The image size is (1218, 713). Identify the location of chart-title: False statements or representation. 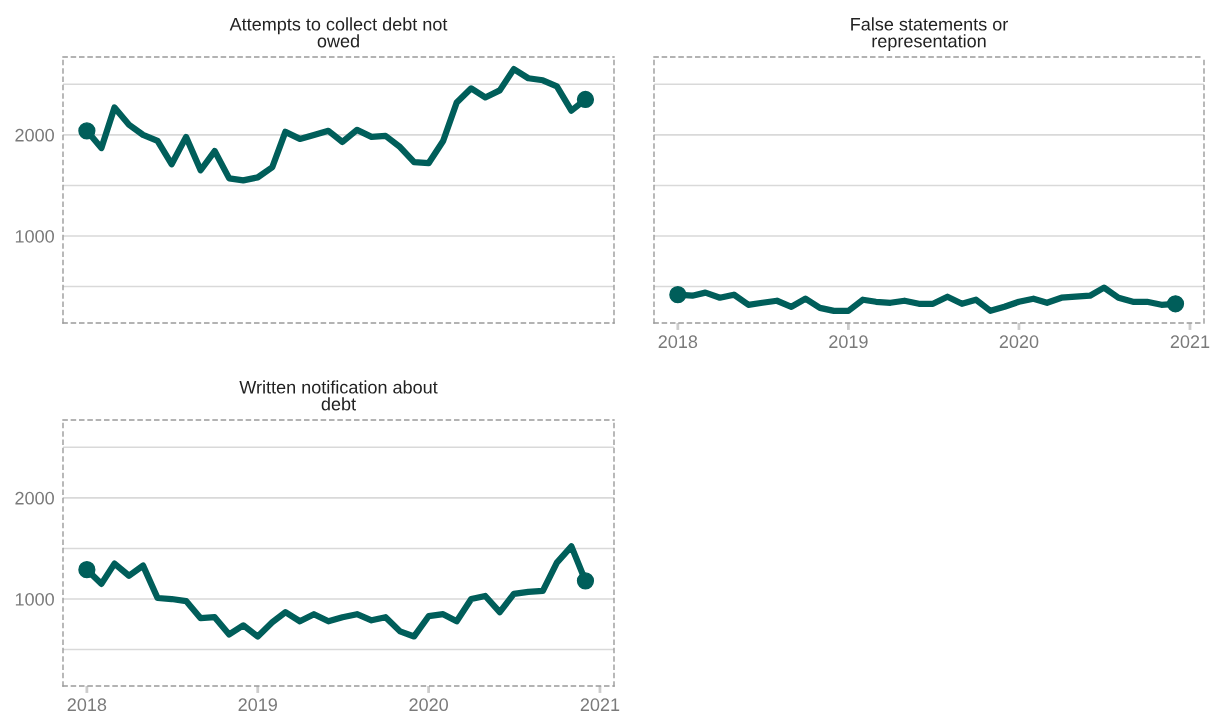
(929, 34).